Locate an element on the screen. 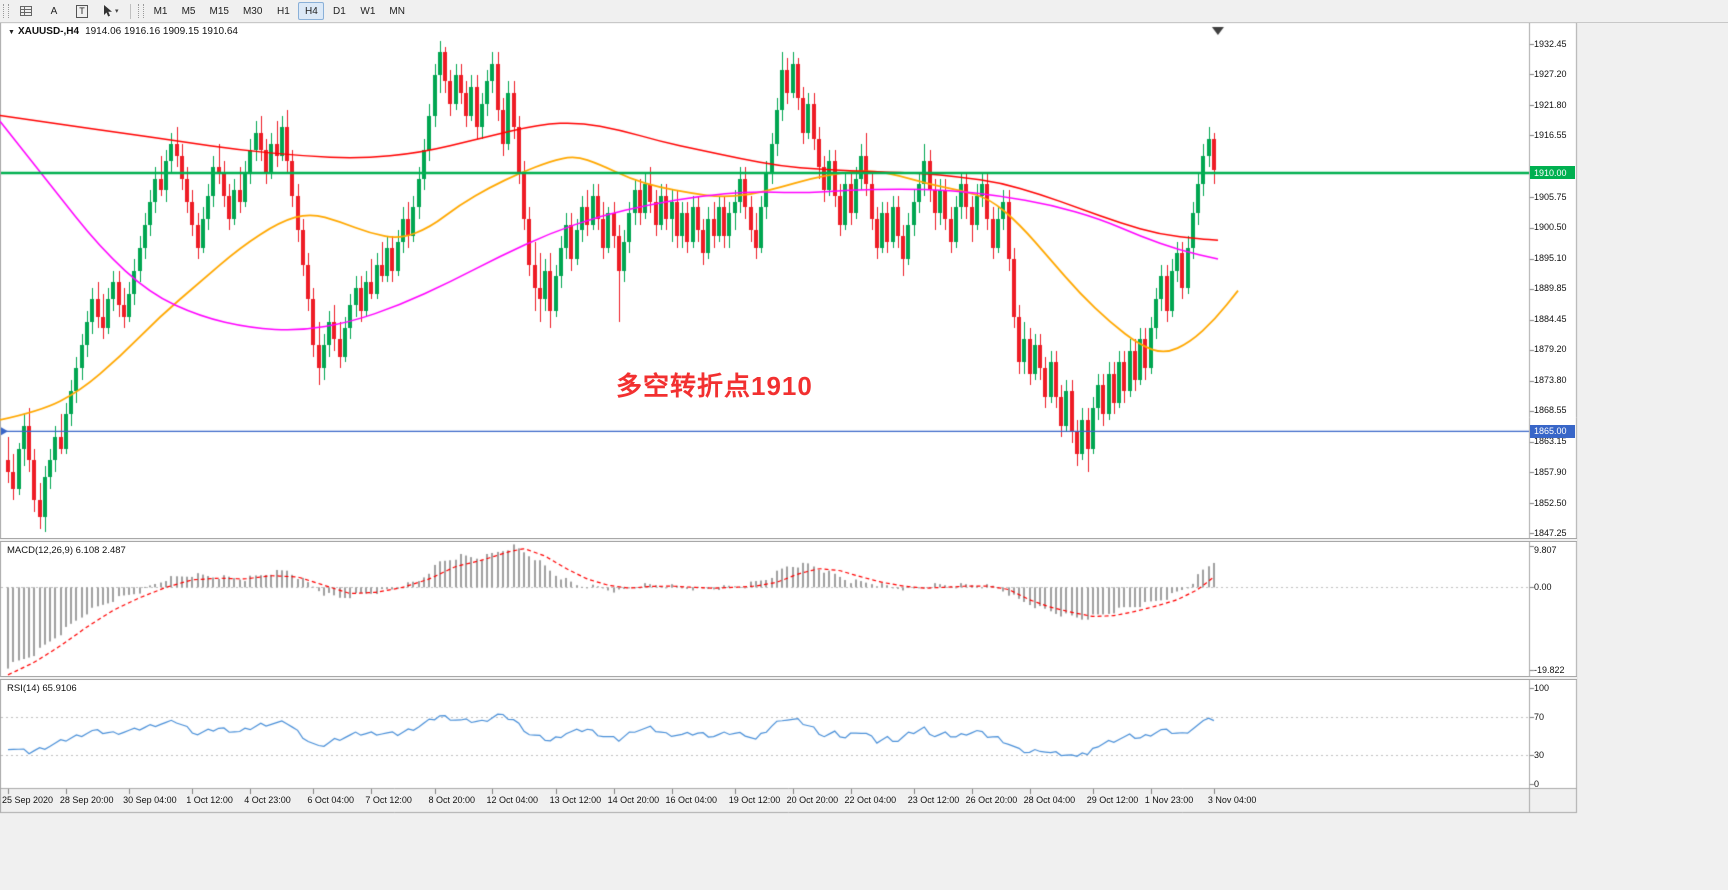 The width and height of the screenshot is (1728, 890). price-axis-label: 1916.55 is located at coordinates (1550, 134).